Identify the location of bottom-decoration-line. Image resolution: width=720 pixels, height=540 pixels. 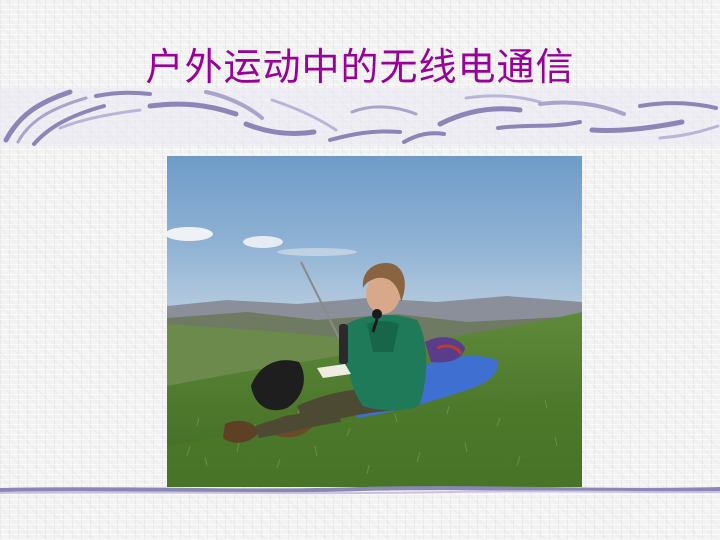
(360, 490).